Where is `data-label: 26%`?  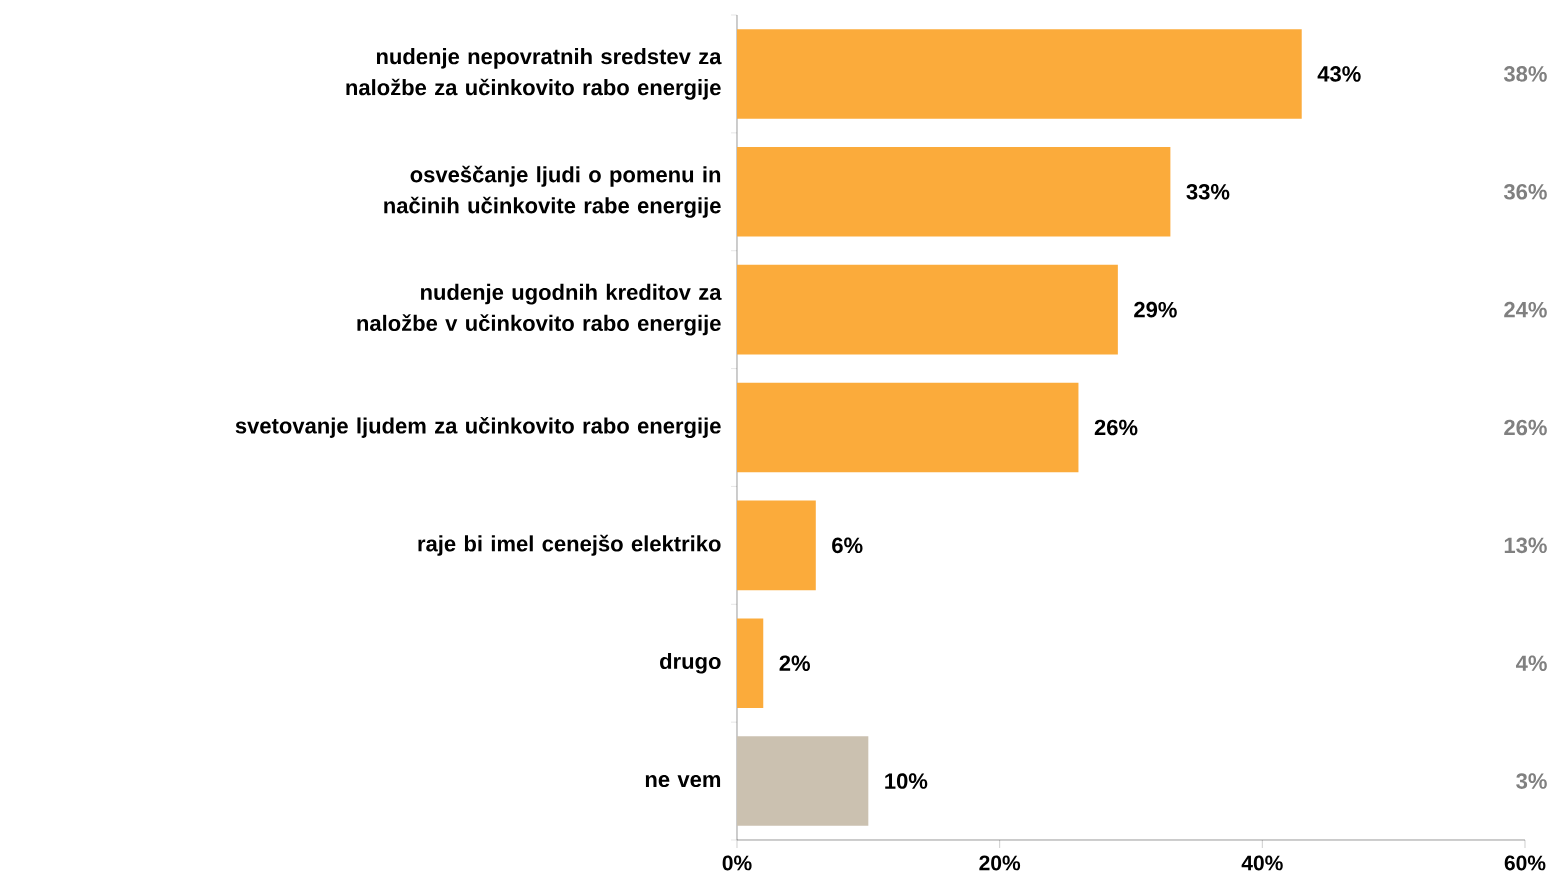 data-label: 26% is located at coordinates (1116, 427).